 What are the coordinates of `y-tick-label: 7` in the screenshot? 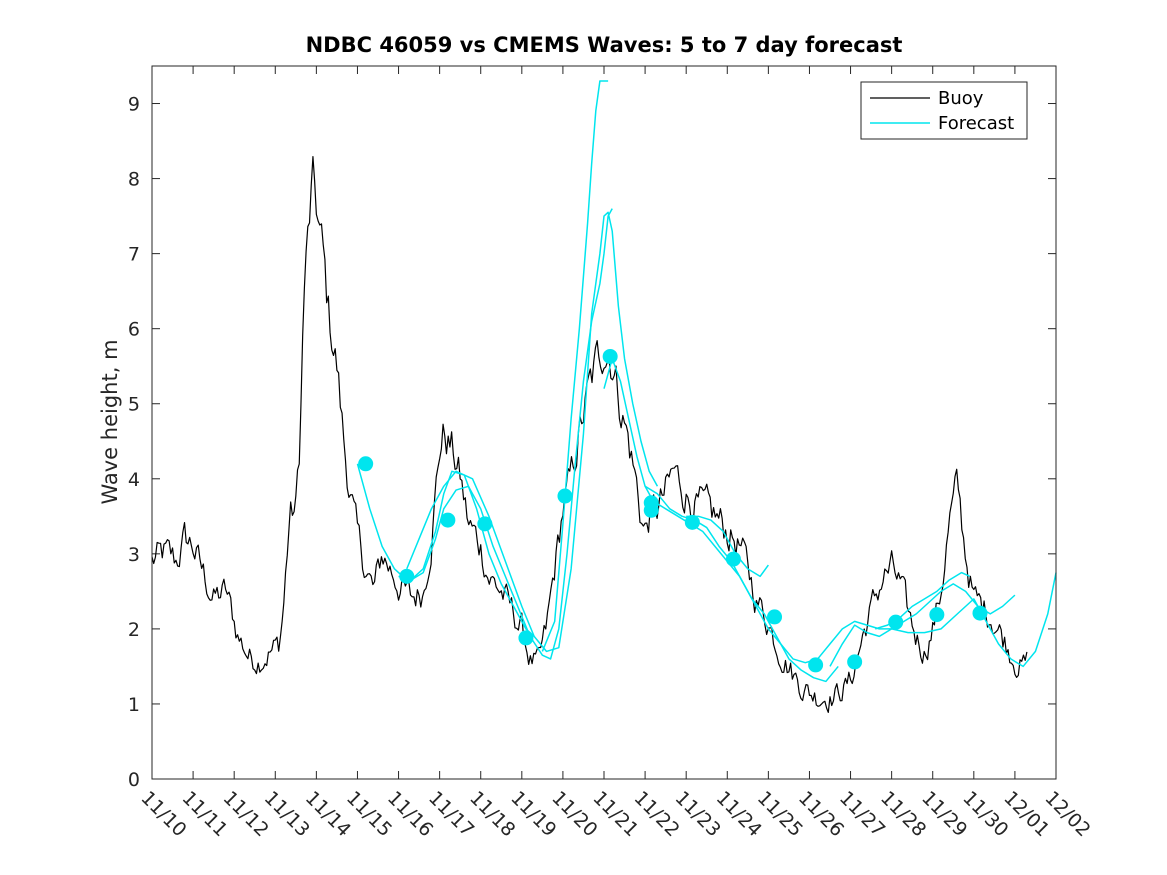 It's located at (134, 255).